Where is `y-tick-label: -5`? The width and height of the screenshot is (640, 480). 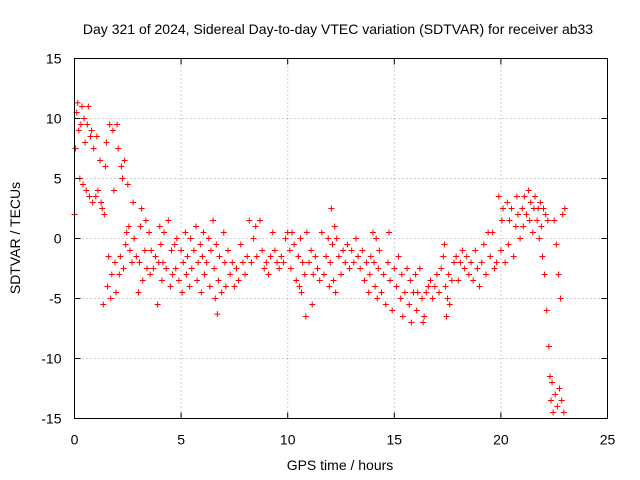
y-tick-label: -5 is located at coordinates (55, 299).